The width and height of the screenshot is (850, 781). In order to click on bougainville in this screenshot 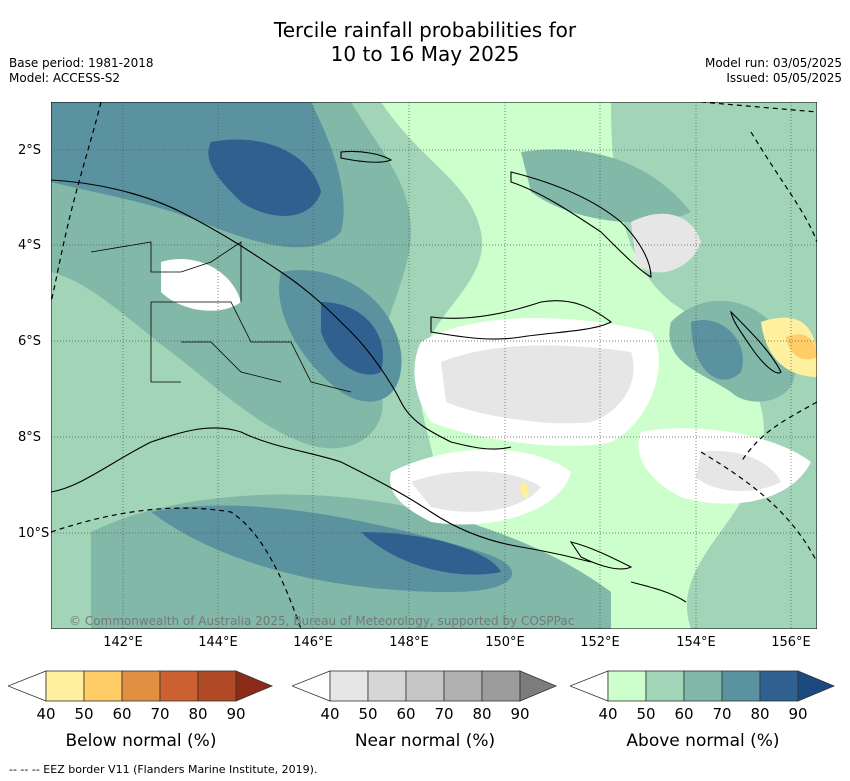, I will do `click(756, 342)`.